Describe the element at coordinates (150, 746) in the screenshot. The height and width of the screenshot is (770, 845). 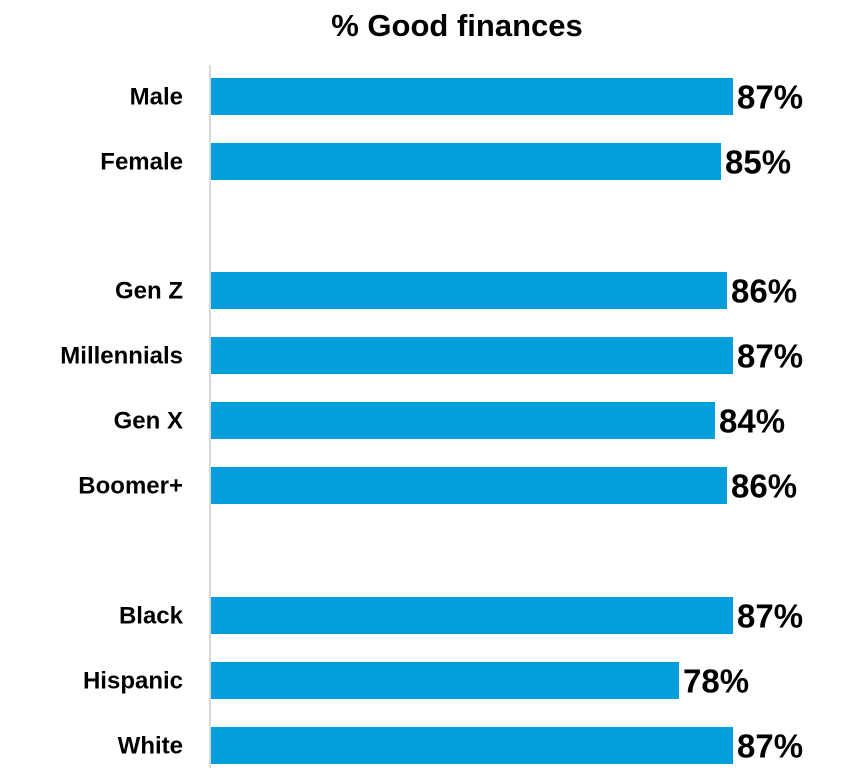
I see `category-label: White` at that location.